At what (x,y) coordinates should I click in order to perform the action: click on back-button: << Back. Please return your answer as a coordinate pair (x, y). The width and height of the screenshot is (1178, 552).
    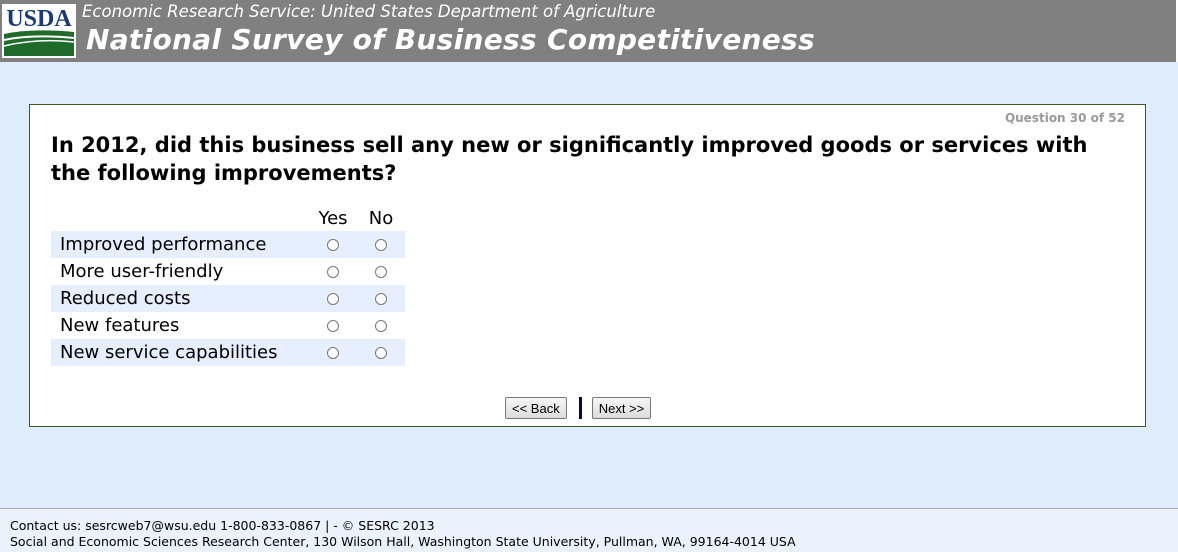
    Looking at the image, I should click on (536, 408).